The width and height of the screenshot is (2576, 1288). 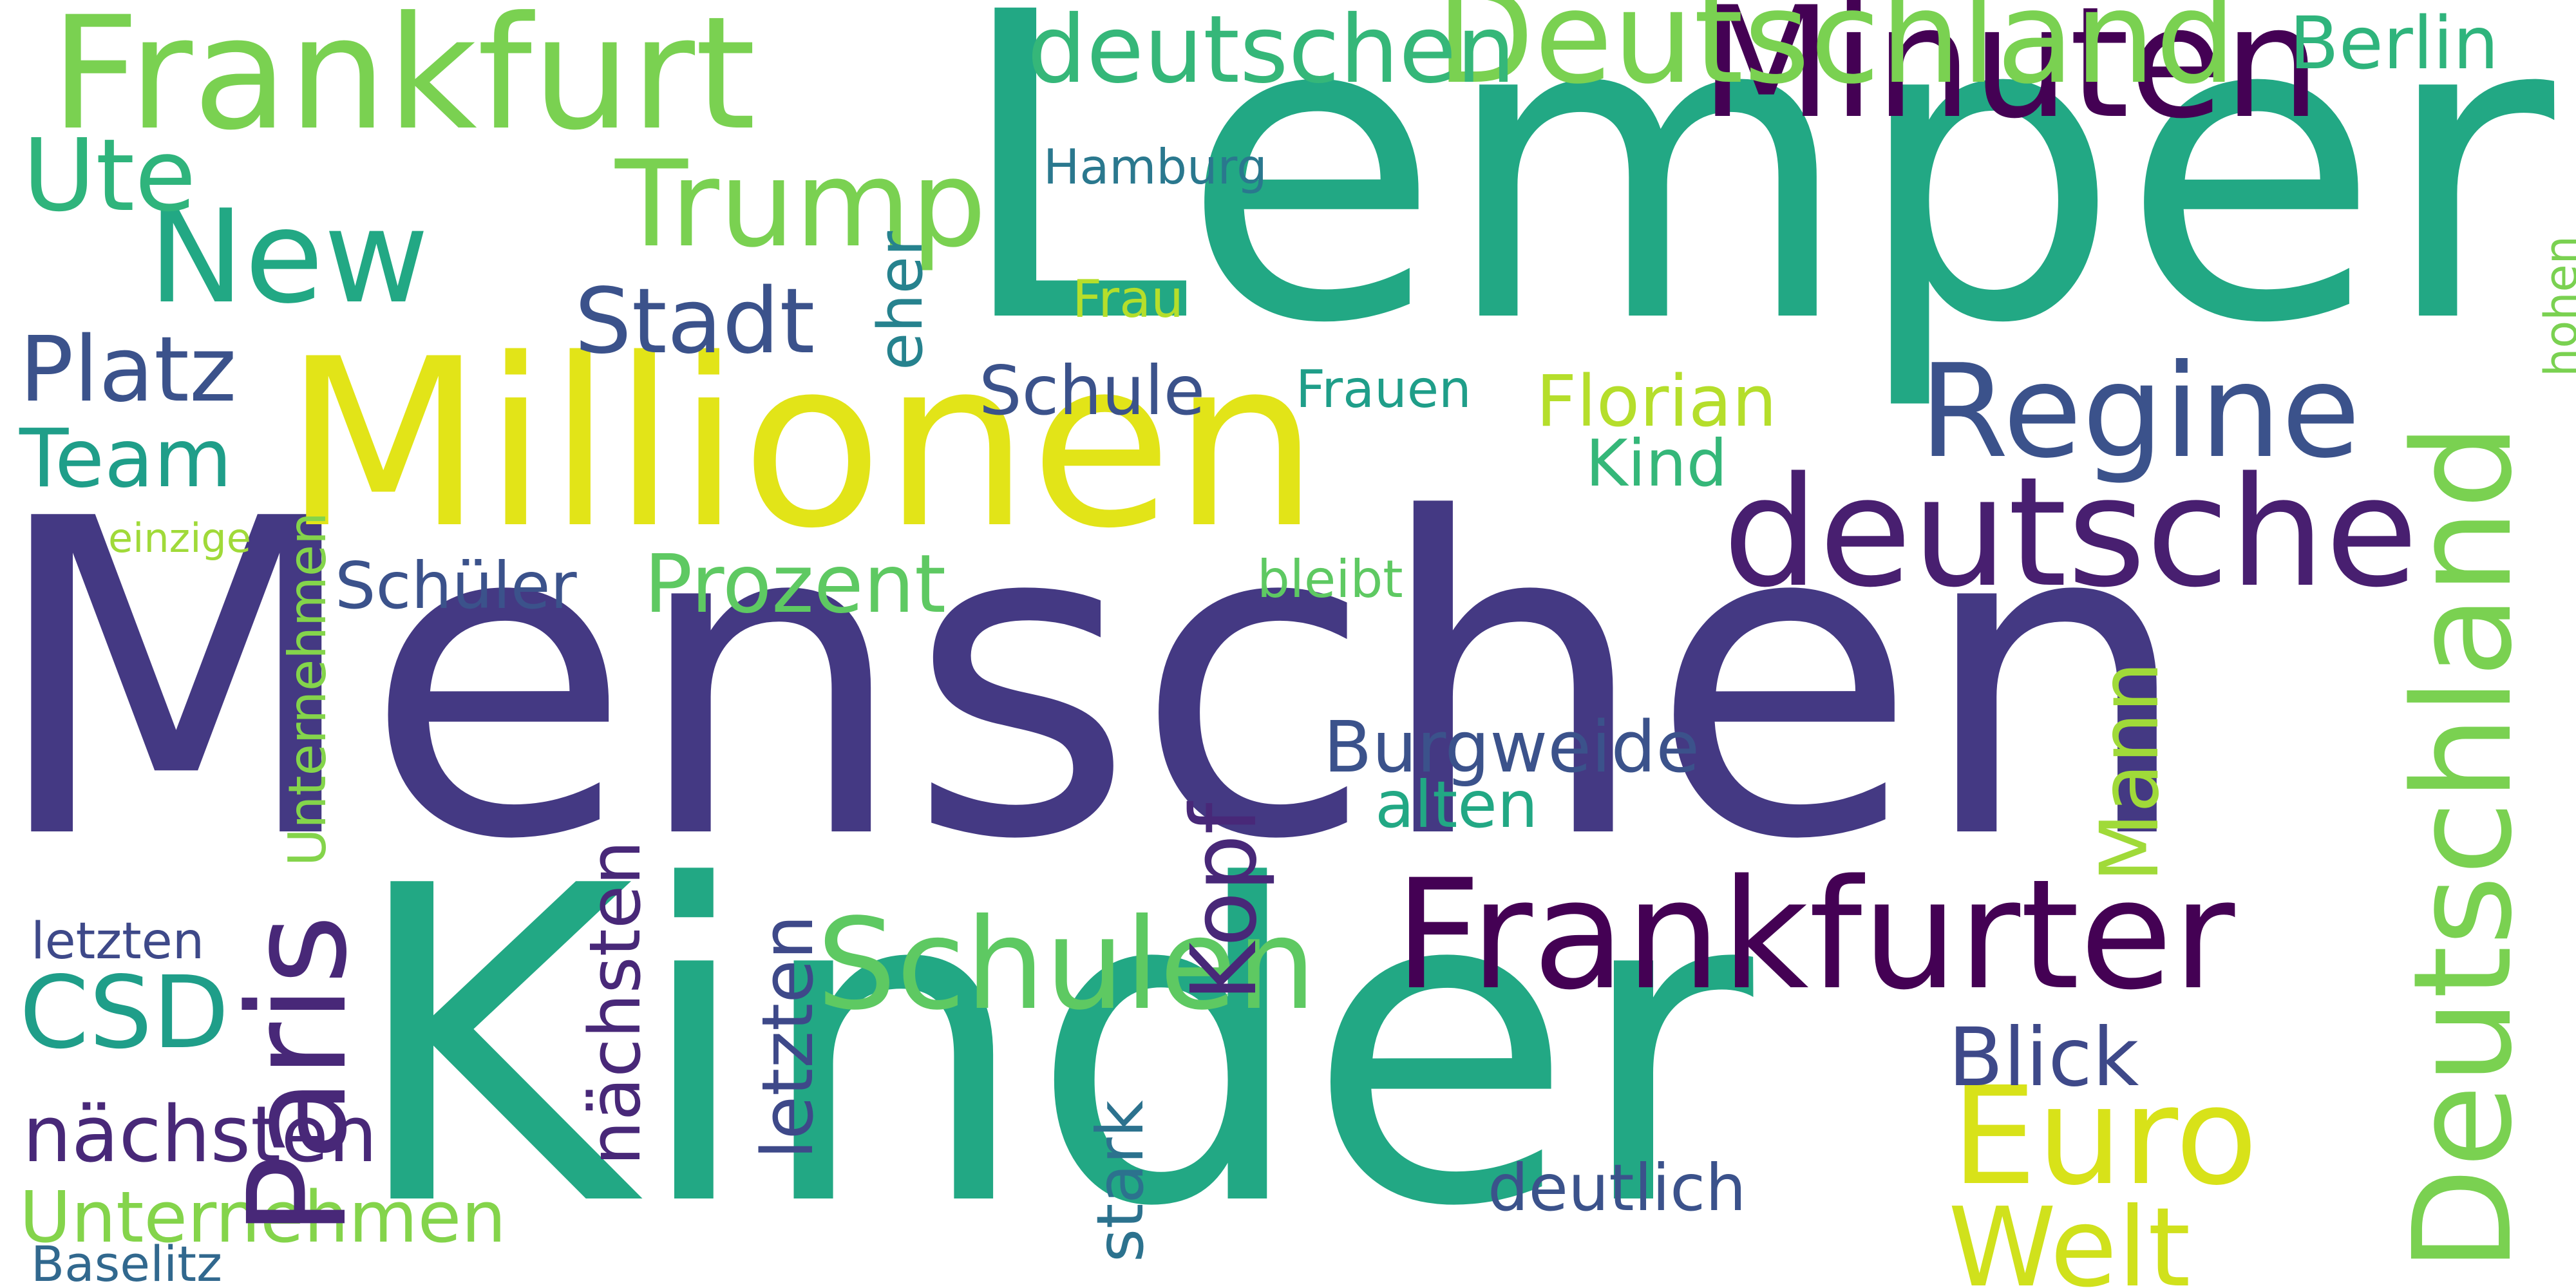 What do you see at coordinates (1512, 747) in the screenshot?
I see `word-alten: Burgweide` at bounding box center [1512, 747].